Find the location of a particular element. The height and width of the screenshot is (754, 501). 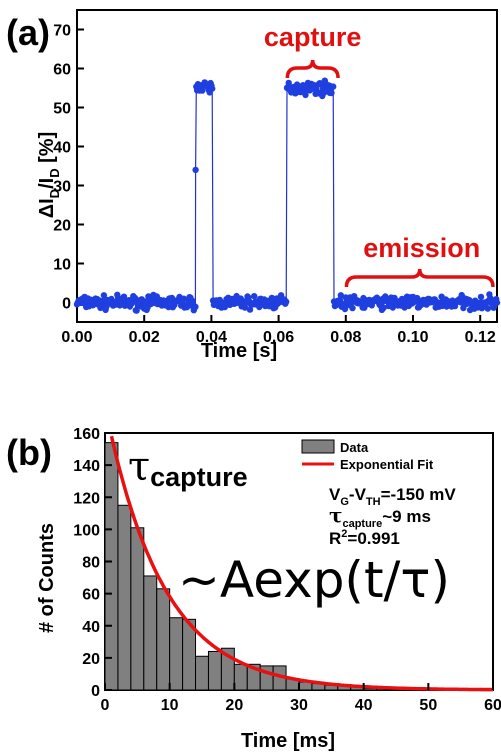

y-label-sub-1: D is located at coordinates (54, 193).